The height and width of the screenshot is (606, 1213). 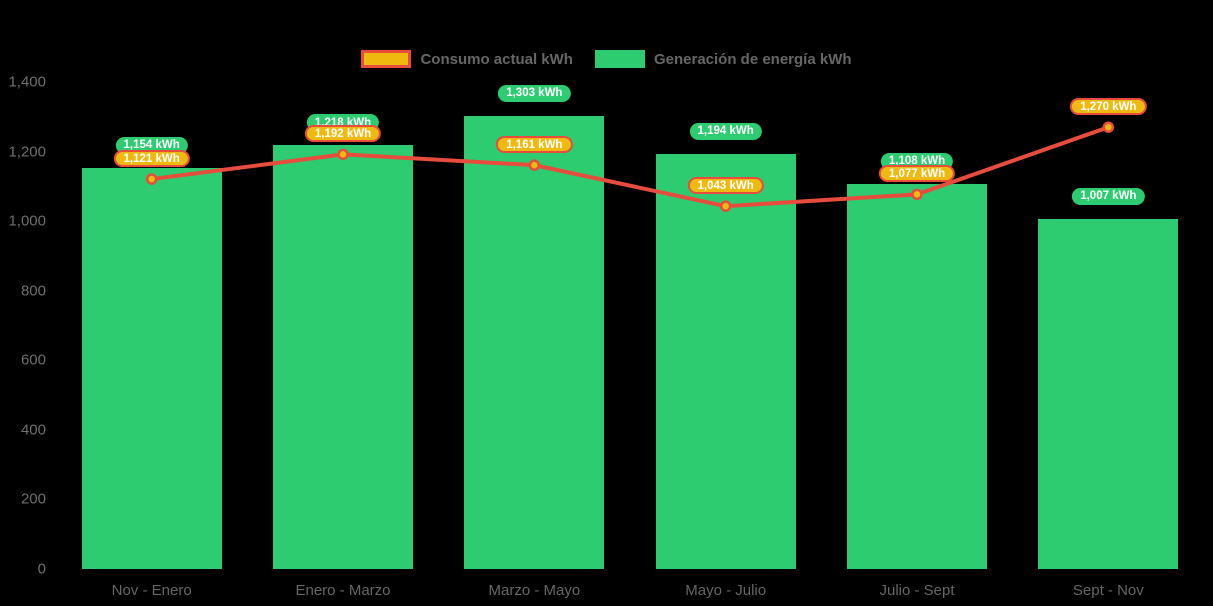 What do you see at coordinates (725, 131) in the screenshot?
I see `generacion-value-label: 1,194 kWh` at bounding box center [725, 131].